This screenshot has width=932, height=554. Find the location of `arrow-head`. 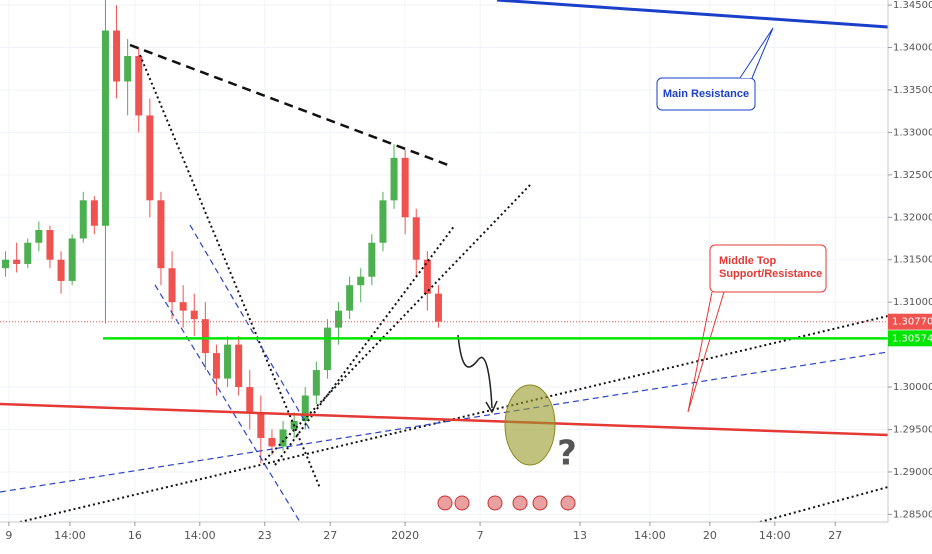

arrow-head is located at coordinates (491, 407).